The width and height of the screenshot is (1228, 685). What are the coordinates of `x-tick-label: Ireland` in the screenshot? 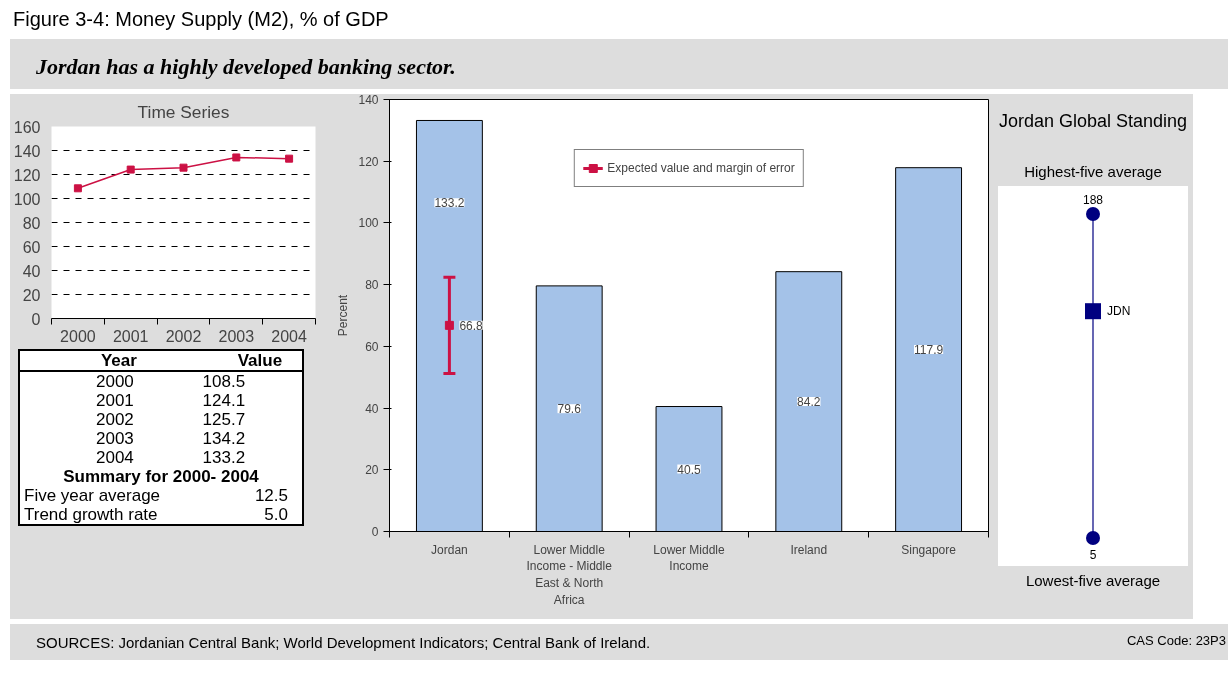 It's located at (809, 549).